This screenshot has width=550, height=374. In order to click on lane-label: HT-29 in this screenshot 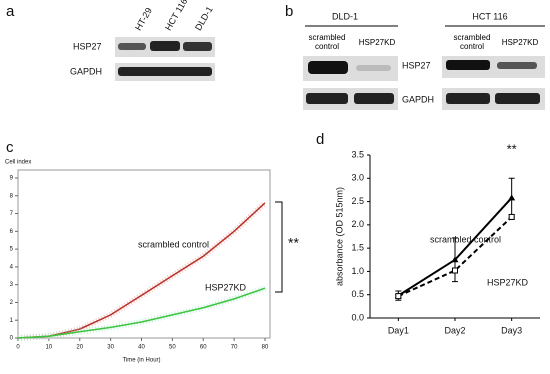, I will do `click(143, 19)`.